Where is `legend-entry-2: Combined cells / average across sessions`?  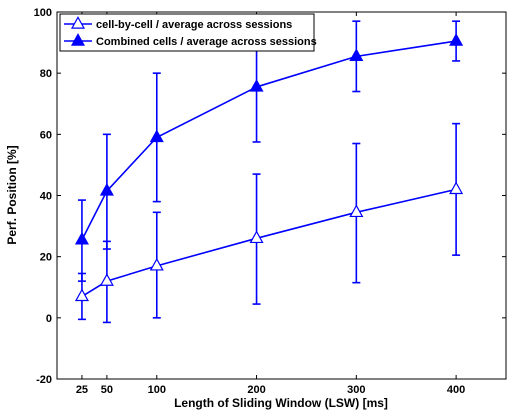
legend-entry-2: Combined cells / average across sessions is located at coordinates (190, 40).